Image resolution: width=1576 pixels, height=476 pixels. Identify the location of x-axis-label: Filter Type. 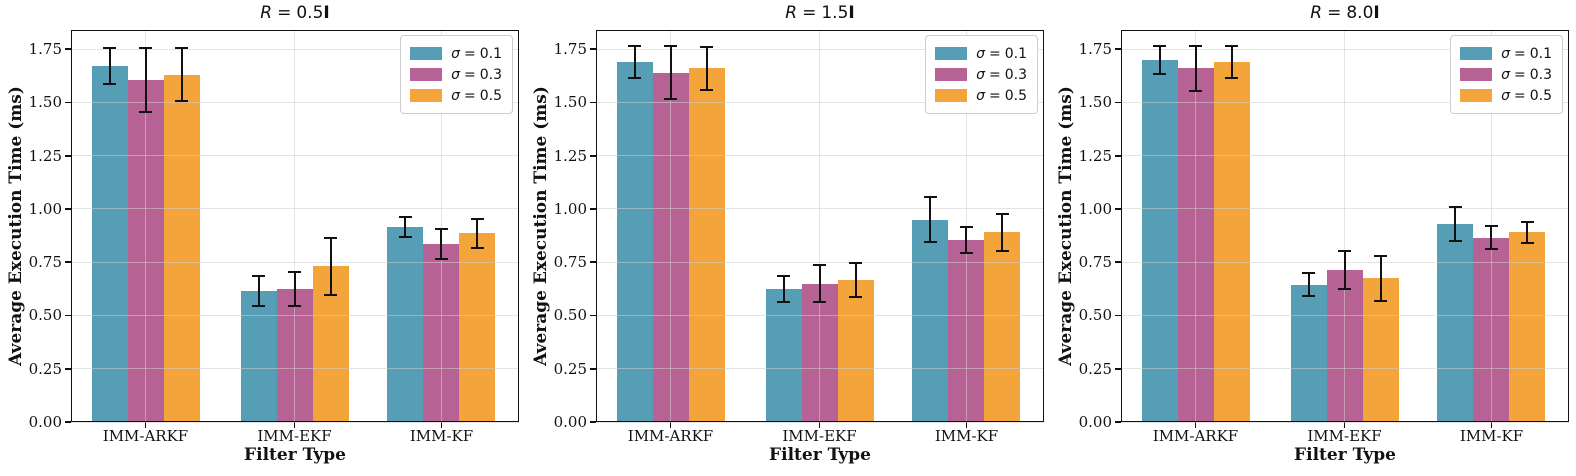
(295, 455).